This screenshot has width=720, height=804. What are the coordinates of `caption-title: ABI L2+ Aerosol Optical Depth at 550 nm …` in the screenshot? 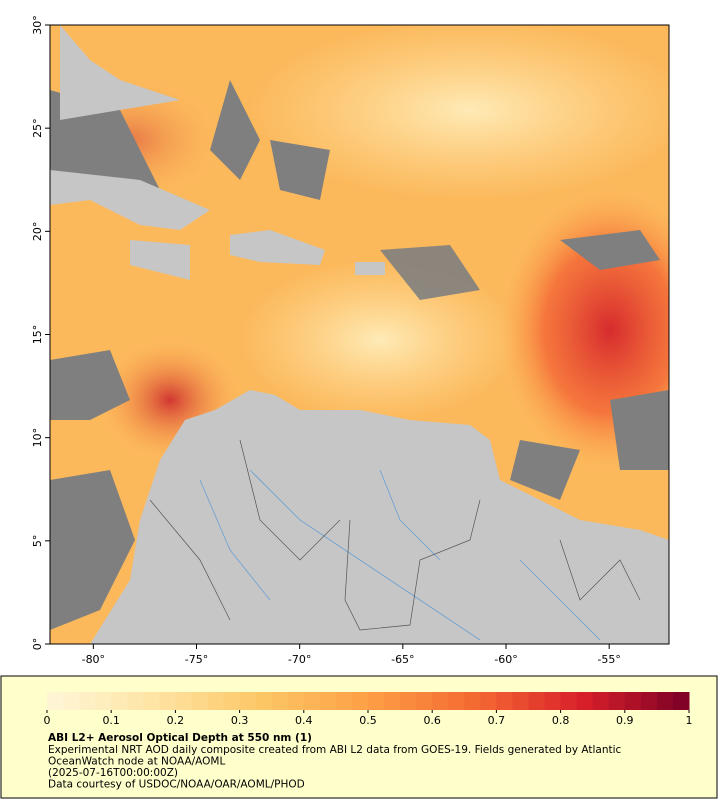 It's located at (180, 738).